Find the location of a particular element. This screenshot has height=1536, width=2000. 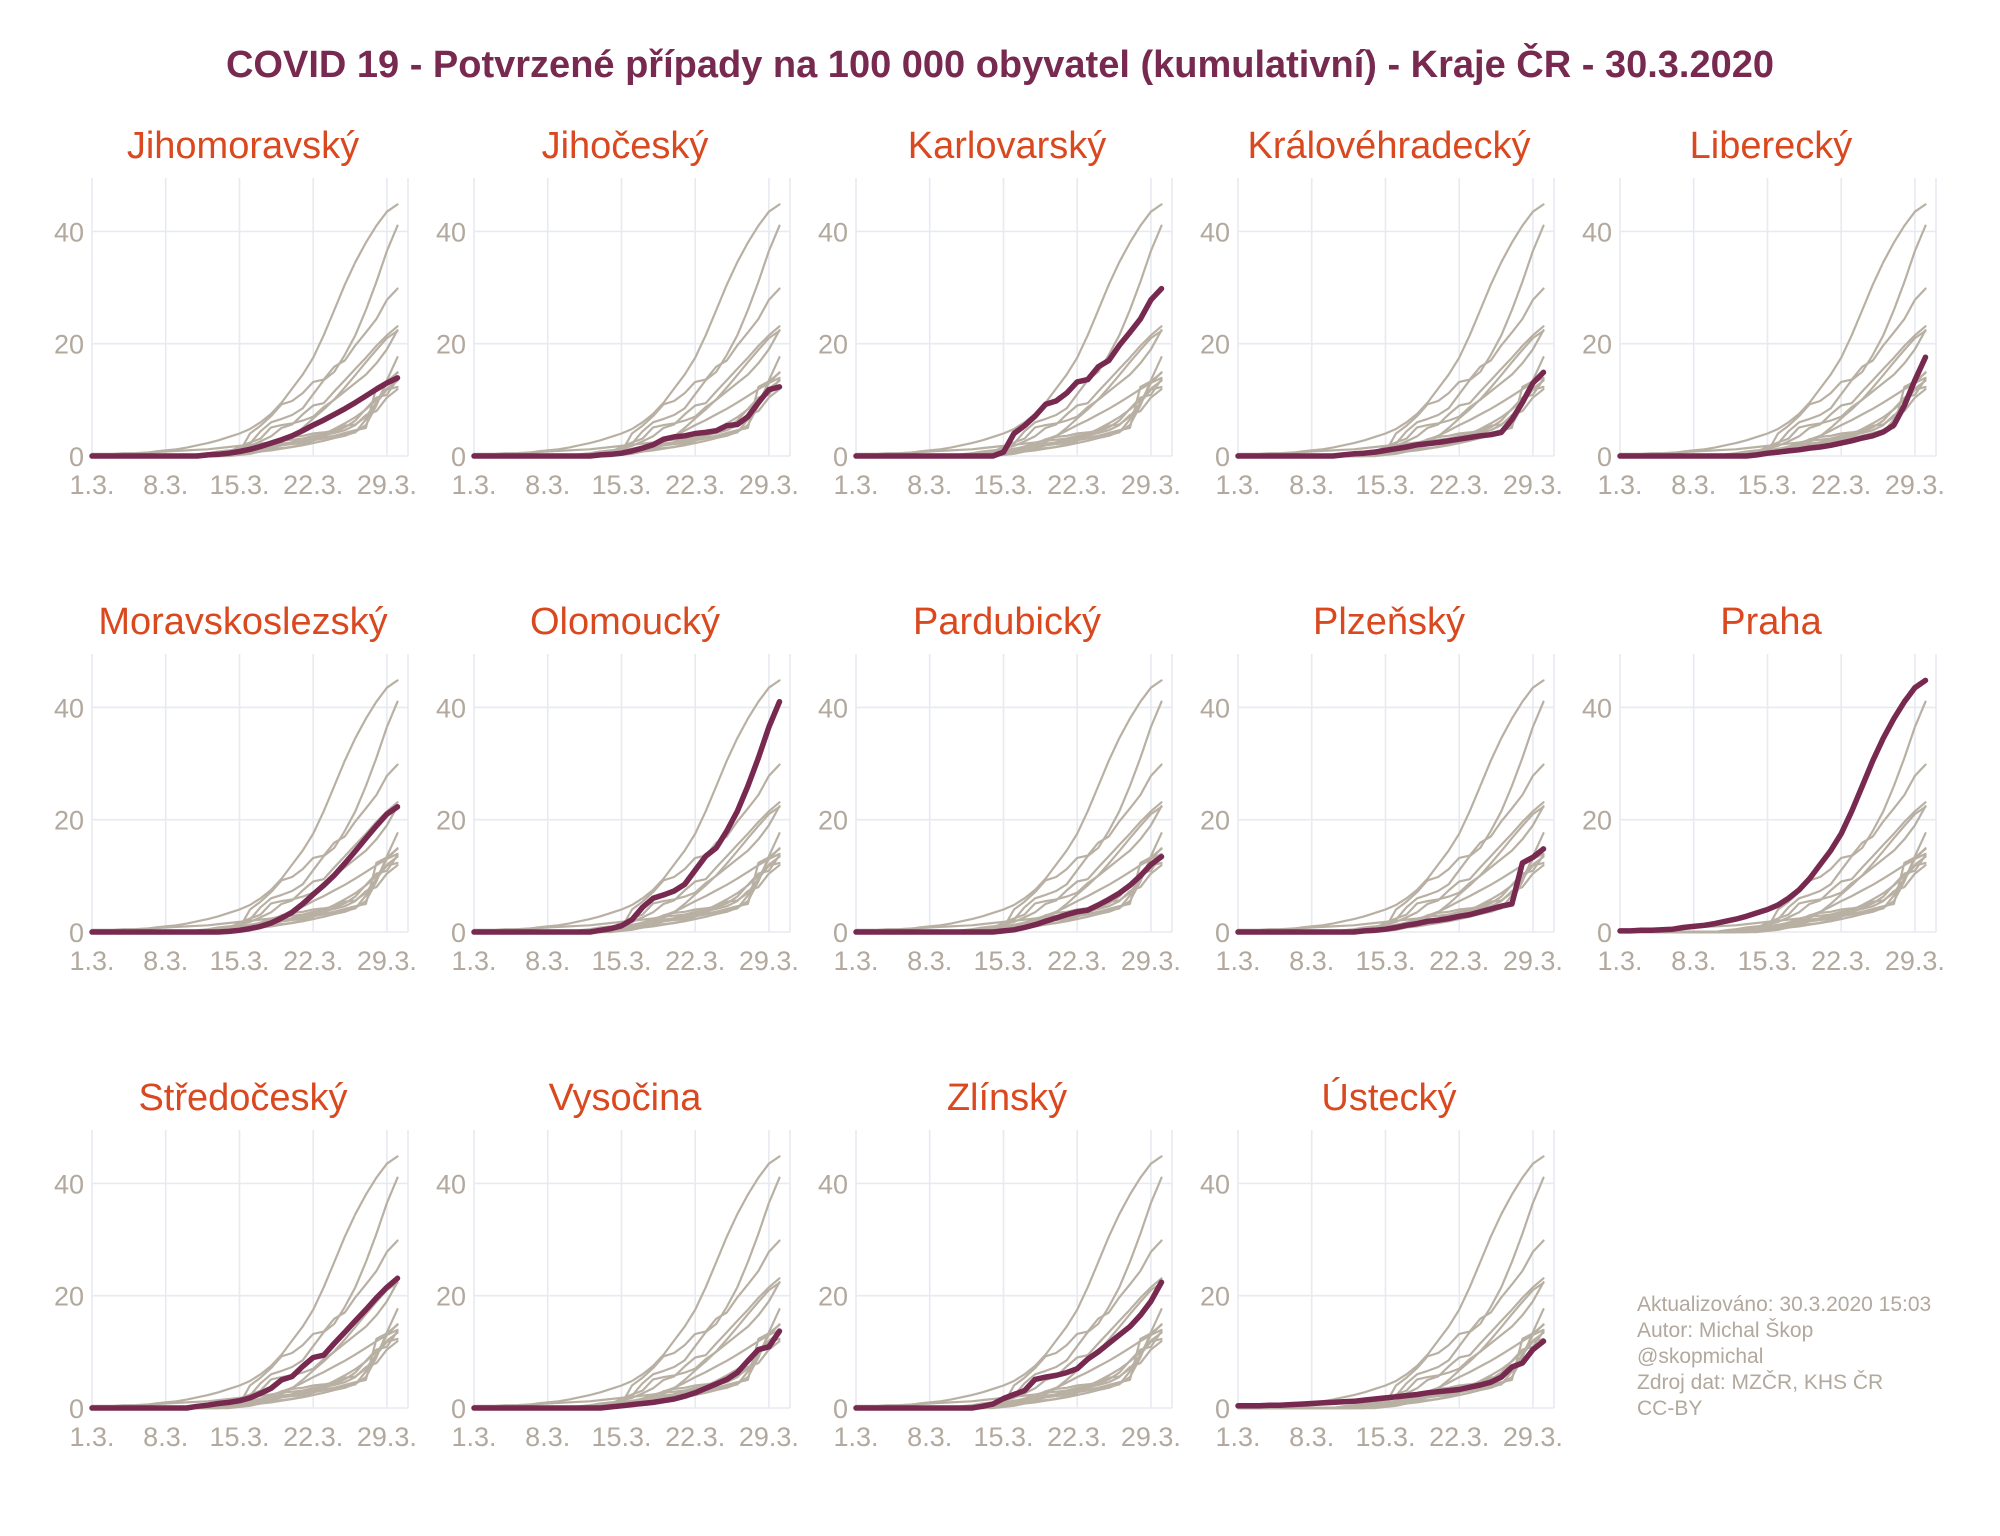

subplot-karlovarsky: Karlovarský 1.3. 8.3. 15.3. 22.3. 29.3. 0 20 40 is located at coordinates (1007, 346).